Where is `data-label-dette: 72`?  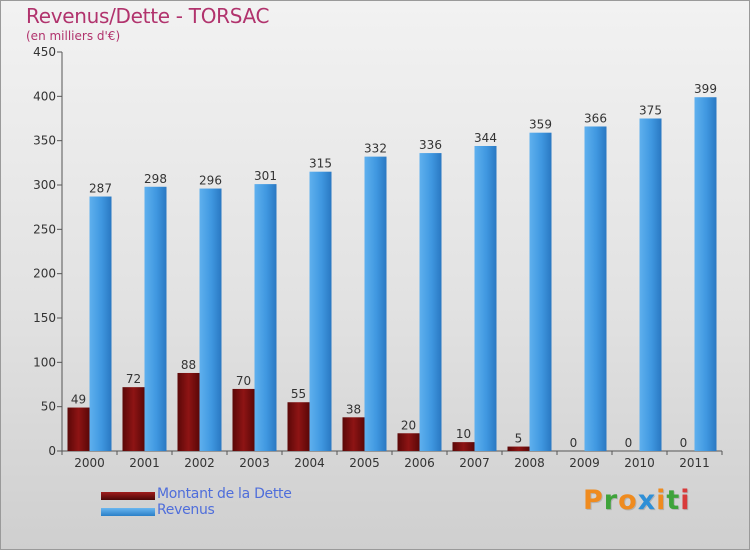
data-label-dette: 72 is located at coordinates (133, 379).